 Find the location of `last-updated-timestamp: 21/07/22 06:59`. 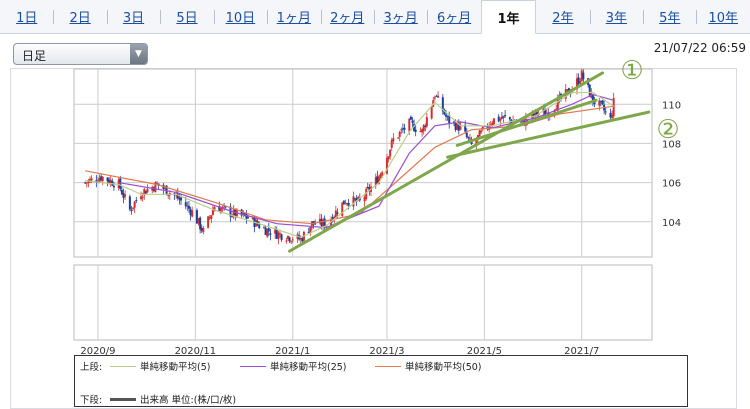

last-updated-timestamp: 21/07/22 06:59 is located at coordinates (699, 48).